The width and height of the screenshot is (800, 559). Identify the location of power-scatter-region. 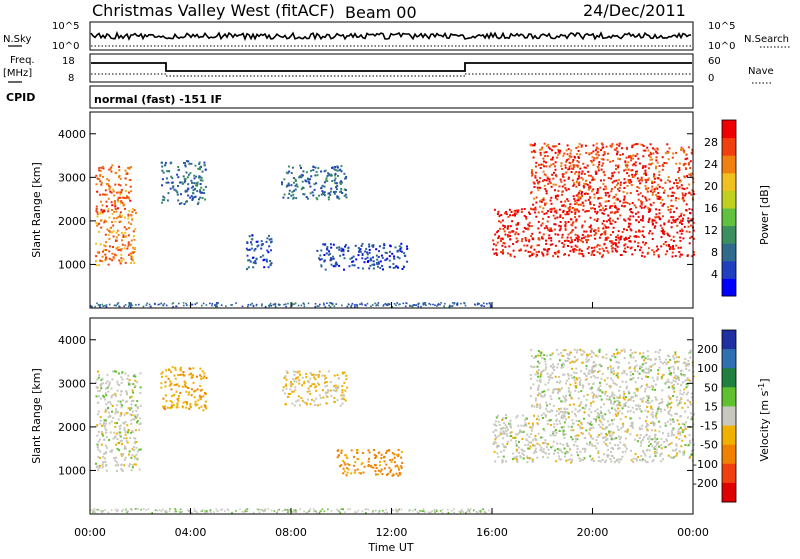
(593, 233).